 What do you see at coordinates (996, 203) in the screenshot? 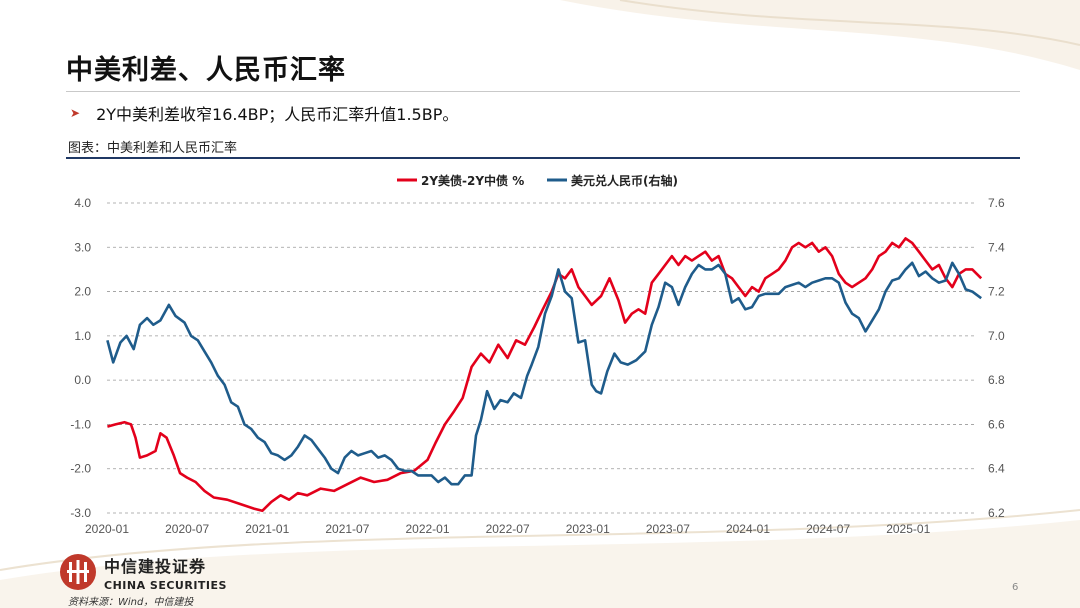
I see `right-axis-tick-label: 7.6` at bounding box center [996, 203].